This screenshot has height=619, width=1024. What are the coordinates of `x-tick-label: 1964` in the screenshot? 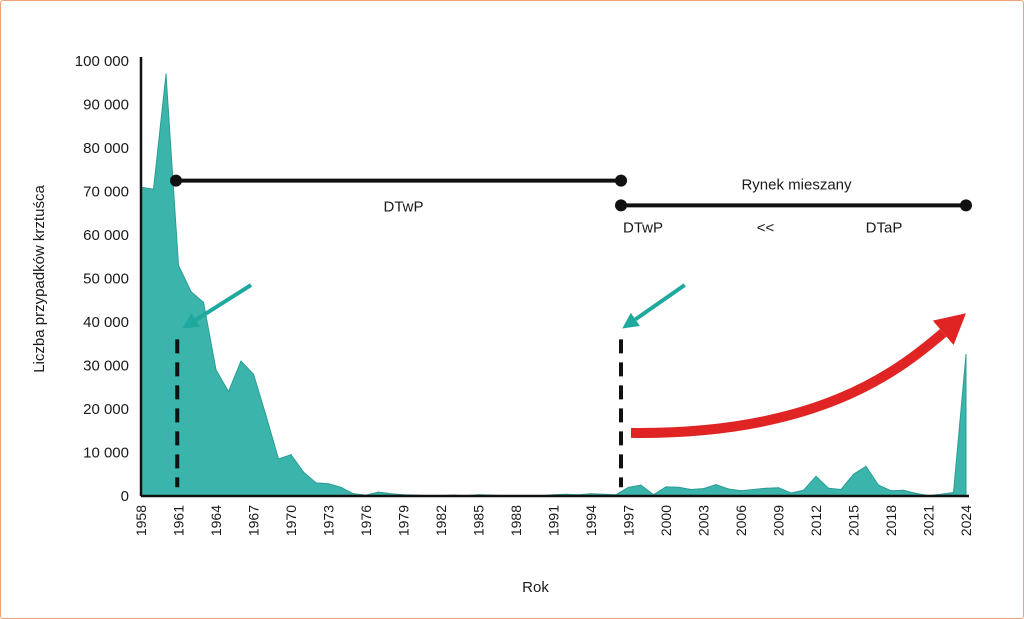 It's located at (216, 520).